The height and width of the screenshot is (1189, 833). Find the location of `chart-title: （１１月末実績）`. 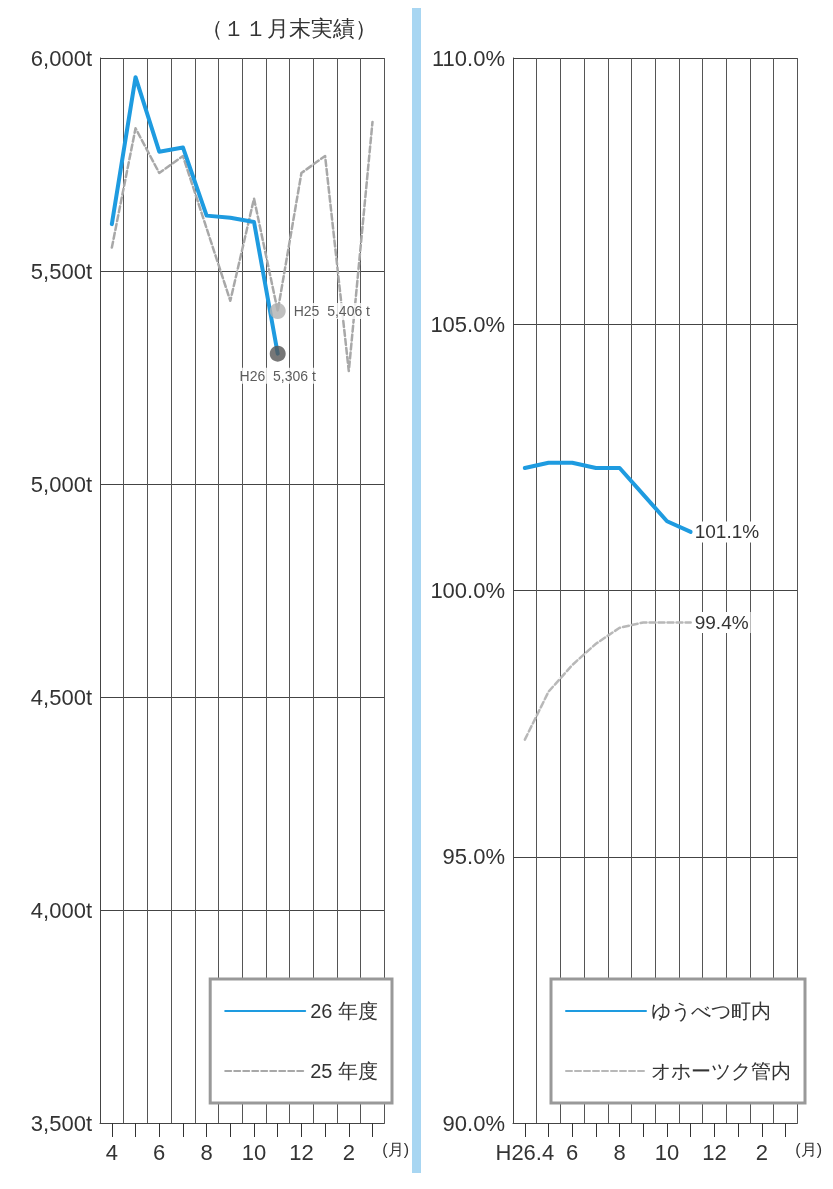

chart-title: （１１月末実績） is located at coordinates (289, 28).